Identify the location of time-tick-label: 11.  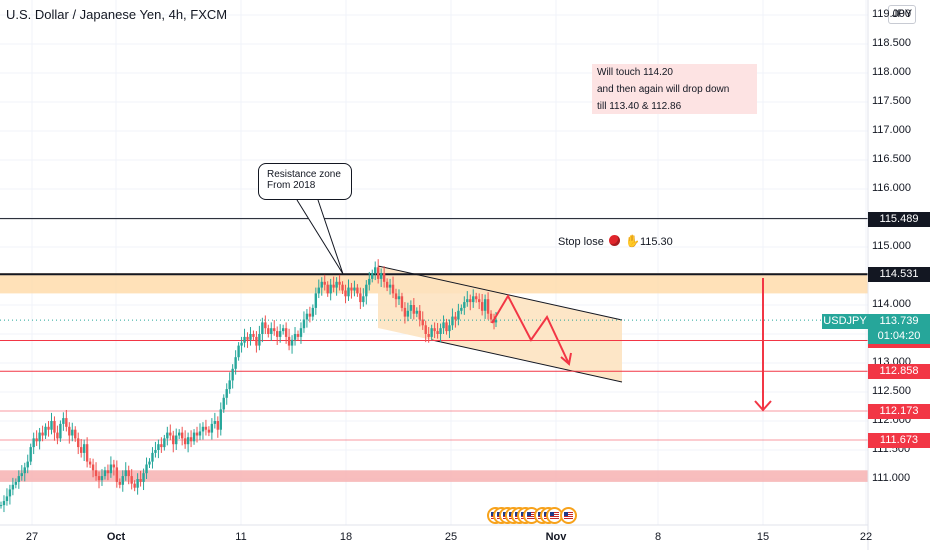
(241, 537).